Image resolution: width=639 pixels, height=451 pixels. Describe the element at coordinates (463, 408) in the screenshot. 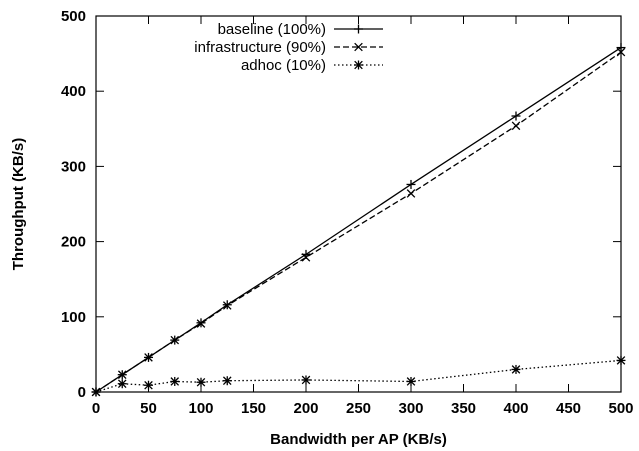

I see `x-tick-label: 350` at that location.